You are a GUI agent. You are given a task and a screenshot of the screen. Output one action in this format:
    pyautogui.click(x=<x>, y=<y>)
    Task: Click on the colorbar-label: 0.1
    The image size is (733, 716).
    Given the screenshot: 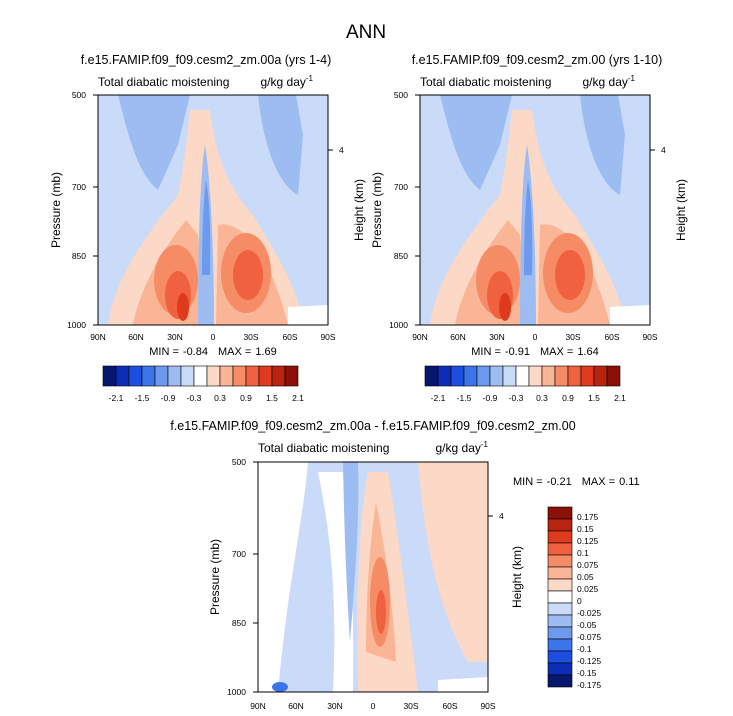 What is the action you would take?
    pyautogui.click(x=583, y=553)
    